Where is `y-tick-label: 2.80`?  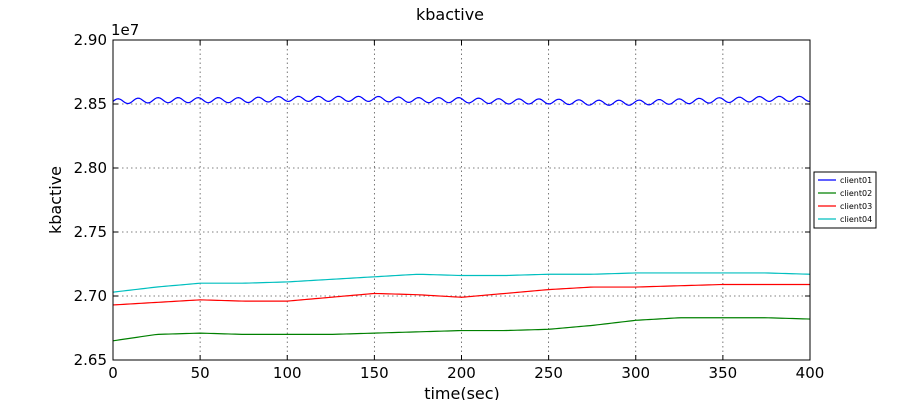 y-tick-label: 2.80 is located at coordinates (90, 168).